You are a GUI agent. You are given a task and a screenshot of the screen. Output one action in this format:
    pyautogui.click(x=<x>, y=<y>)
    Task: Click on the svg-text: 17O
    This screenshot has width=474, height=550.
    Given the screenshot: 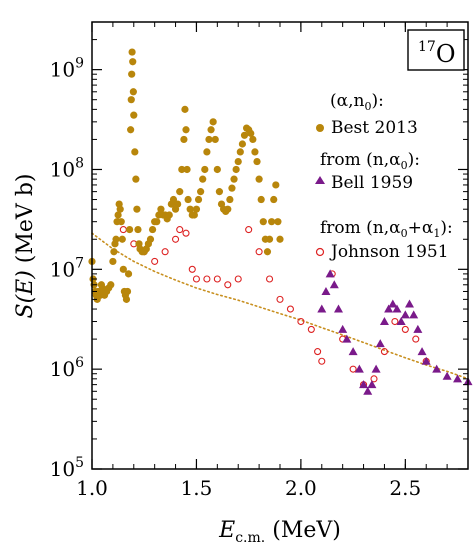 What is the action you would take?
    pyautogui.click(x=437, y=53)
    